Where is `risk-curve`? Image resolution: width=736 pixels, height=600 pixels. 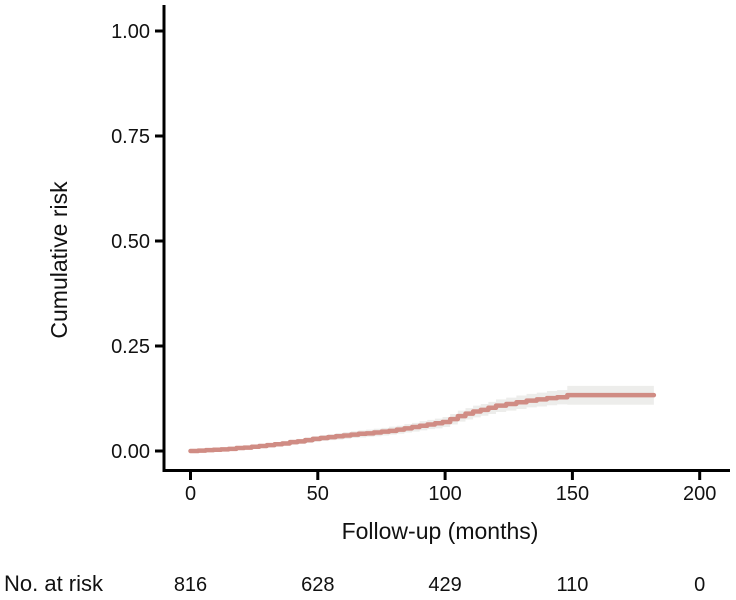 risk-curve is located at coordinates (422, 423).